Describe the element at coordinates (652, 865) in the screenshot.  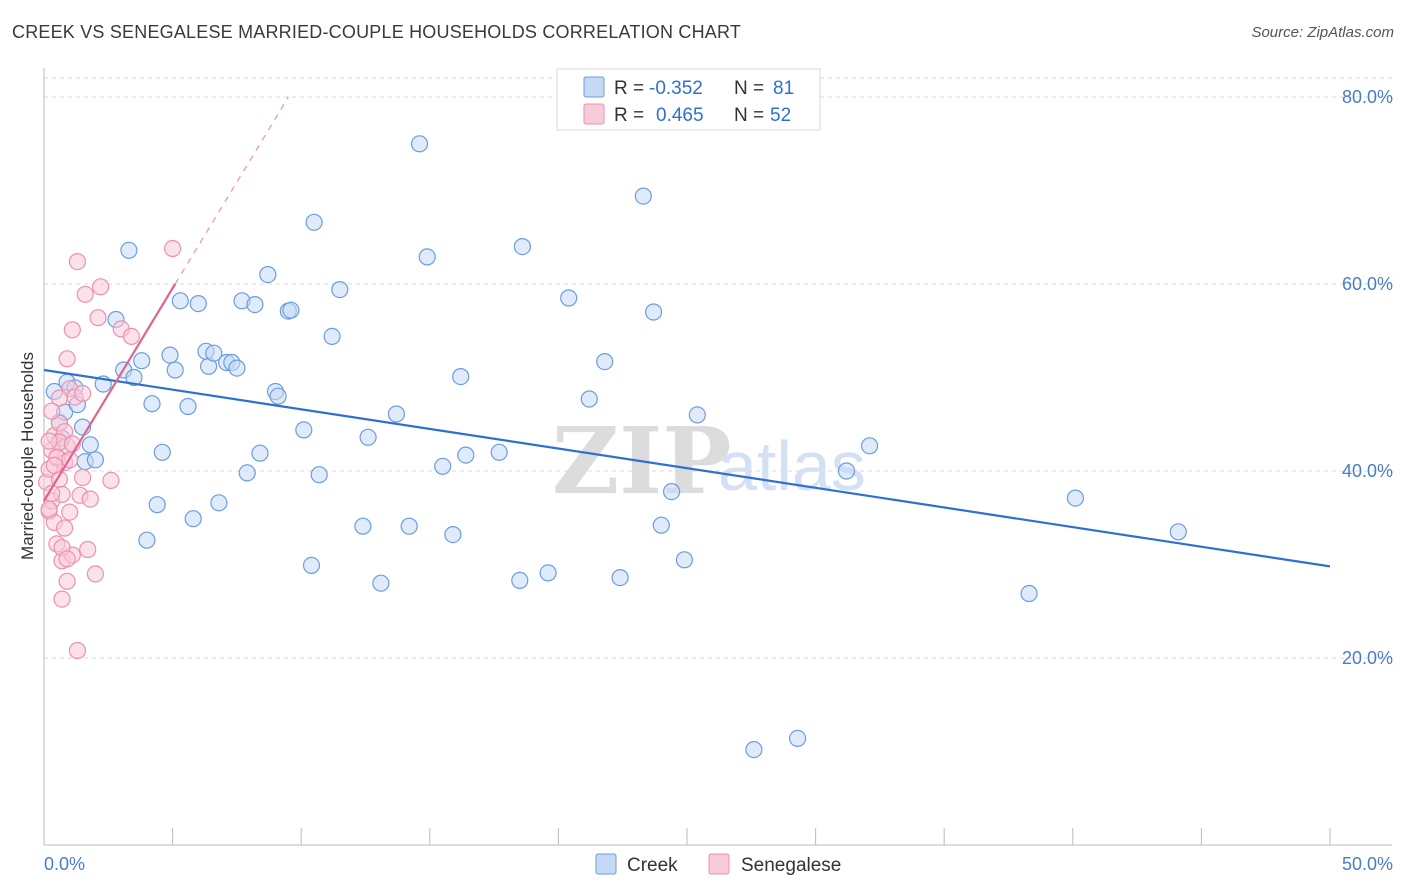
I see `legend-creek-label: Creek` at that location.